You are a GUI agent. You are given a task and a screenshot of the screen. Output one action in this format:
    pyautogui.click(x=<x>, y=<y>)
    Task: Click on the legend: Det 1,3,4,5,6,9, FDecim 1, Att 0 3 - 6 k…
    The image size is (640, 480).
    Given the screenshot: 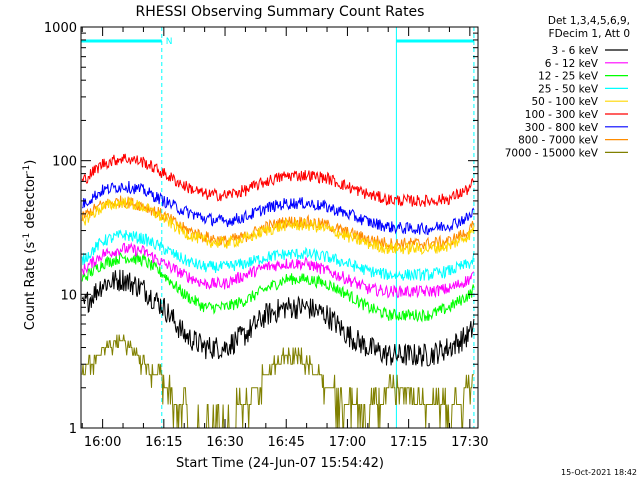 What is the action you would take?
    pyautogui.click(x=567, y=87)
    